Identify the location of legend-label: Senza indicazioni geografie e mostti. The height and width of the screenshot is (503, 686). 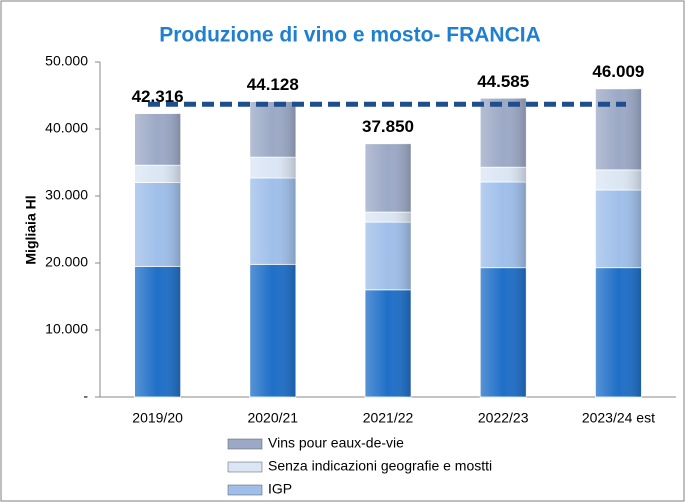
(380, 466).